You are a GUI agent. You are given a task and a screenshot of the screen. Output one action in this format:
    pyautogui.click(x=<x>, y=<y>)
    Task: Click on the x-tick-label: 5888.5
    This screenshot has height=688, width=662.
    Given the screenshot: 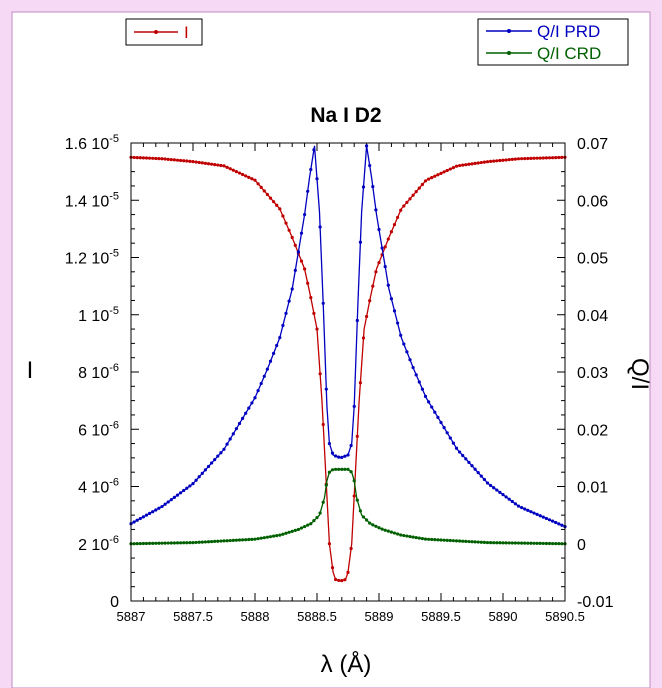 What is the action you would take?
    pyautogui.click(x=317, y=616)
    